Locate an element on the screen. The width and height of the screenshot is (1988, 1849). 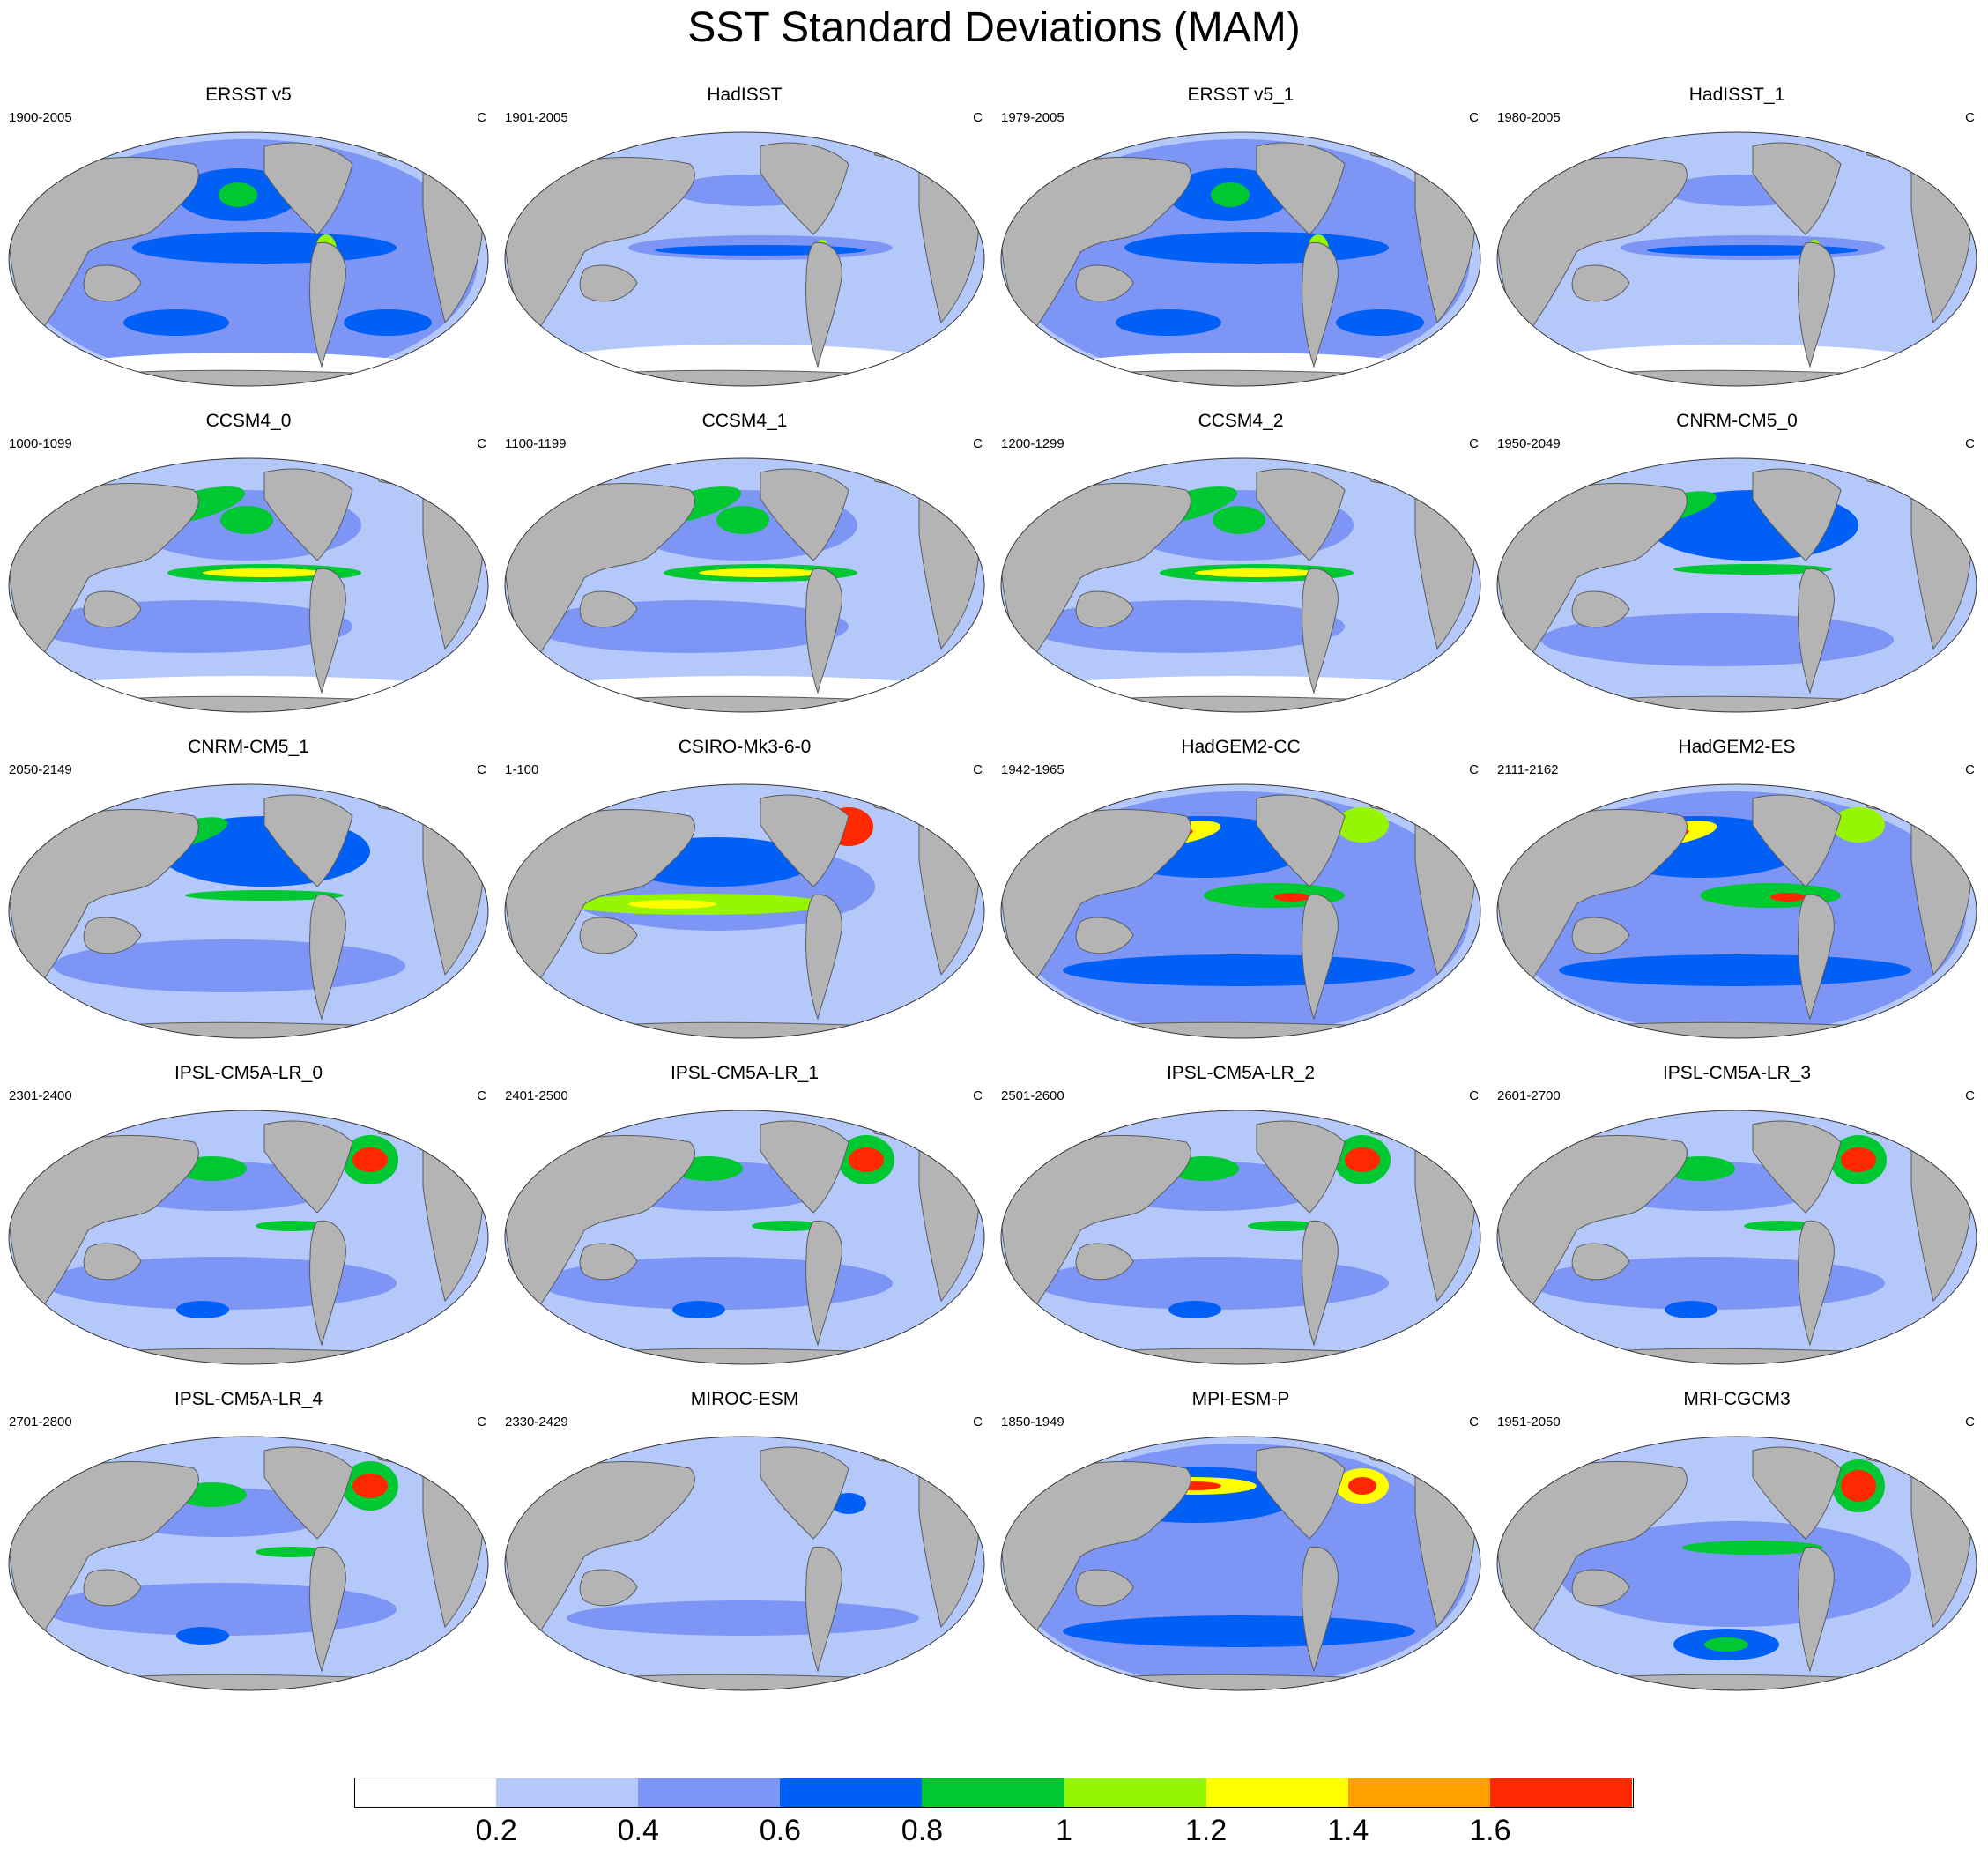
sst-southern-ocean is located at coordinates (176, 323).